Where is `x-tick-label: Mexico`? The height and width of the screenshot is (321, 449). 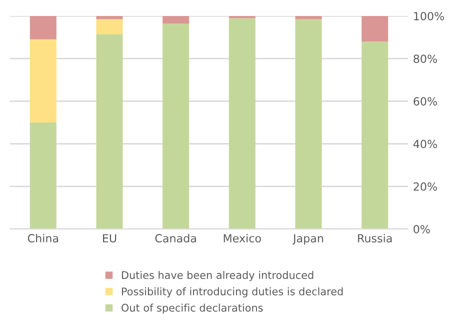 x-tick-label: Mexico is located at coordinates (242, 238).